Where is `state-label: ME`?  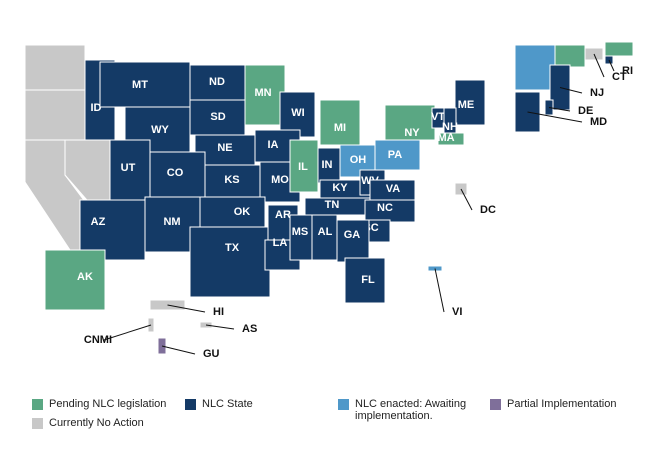
state-label: ME is located at coordinates (466, 105).